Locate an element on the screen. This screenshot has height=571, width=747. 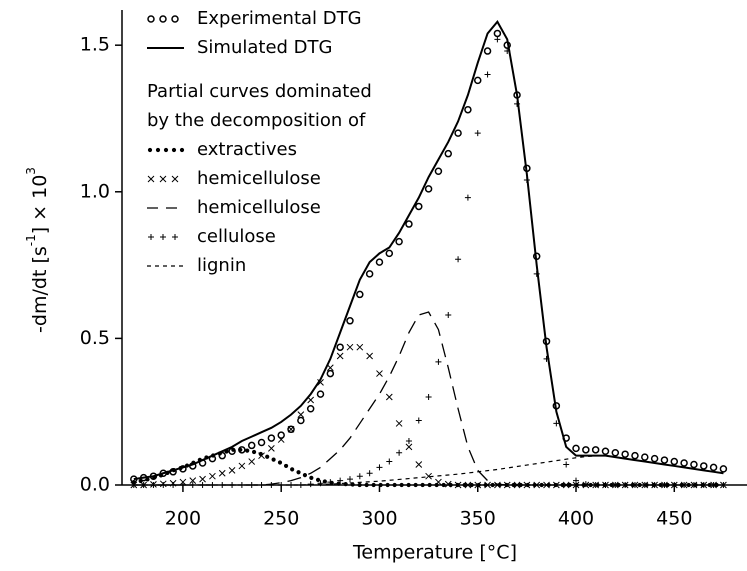
y-label-sup: 3 is located at coordinates (31, 171).